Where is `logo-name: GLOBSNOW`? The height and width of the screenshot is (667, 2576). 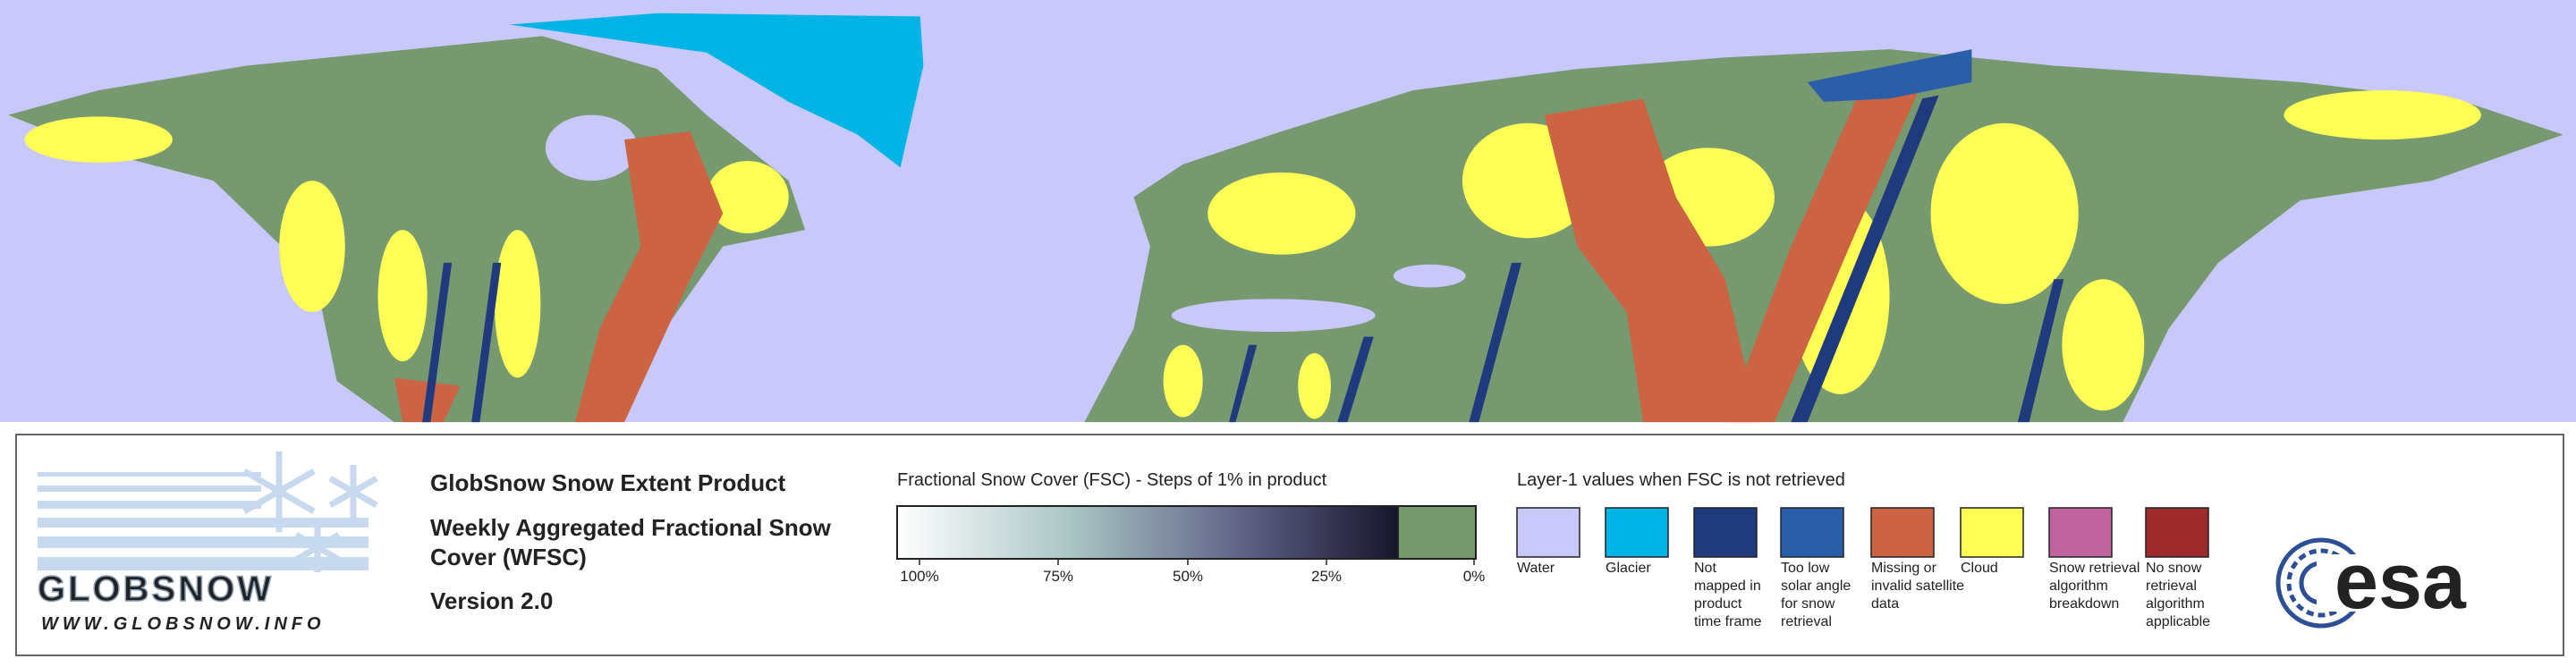 logo-name: GLOBSNOW is located at coordinates (156, 590).